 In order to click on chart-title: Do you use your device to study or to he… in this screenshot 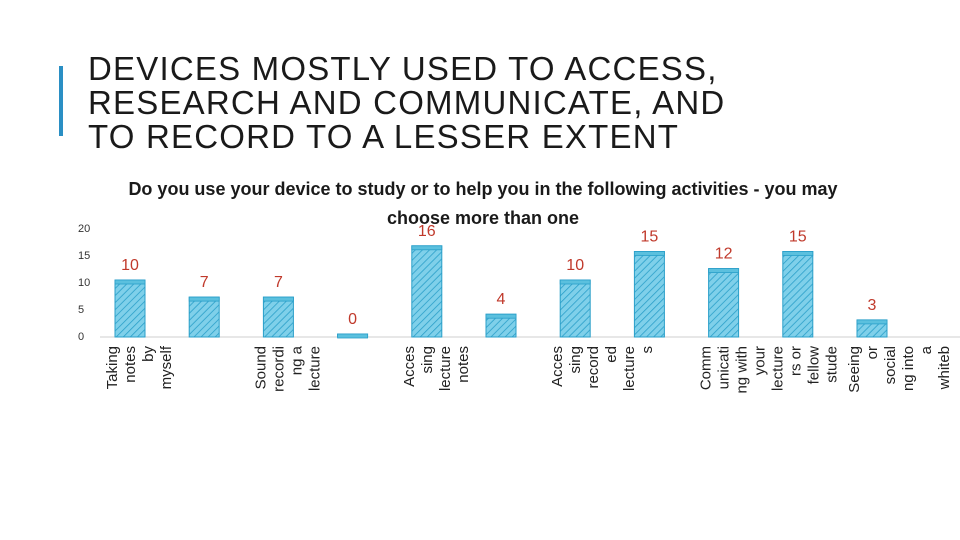, I will do `click(483, 203)`.